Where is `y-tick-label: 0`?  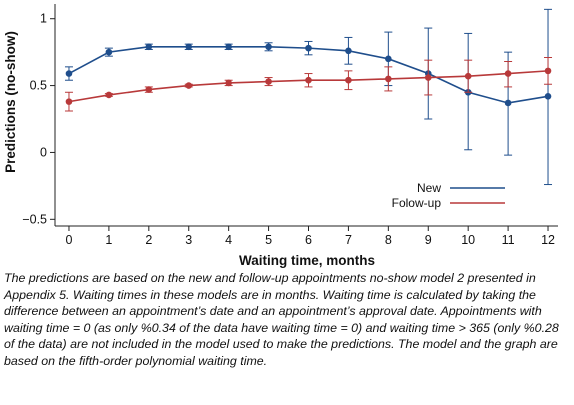 y-tick-label: 0 is located at coordinates (43, 152).